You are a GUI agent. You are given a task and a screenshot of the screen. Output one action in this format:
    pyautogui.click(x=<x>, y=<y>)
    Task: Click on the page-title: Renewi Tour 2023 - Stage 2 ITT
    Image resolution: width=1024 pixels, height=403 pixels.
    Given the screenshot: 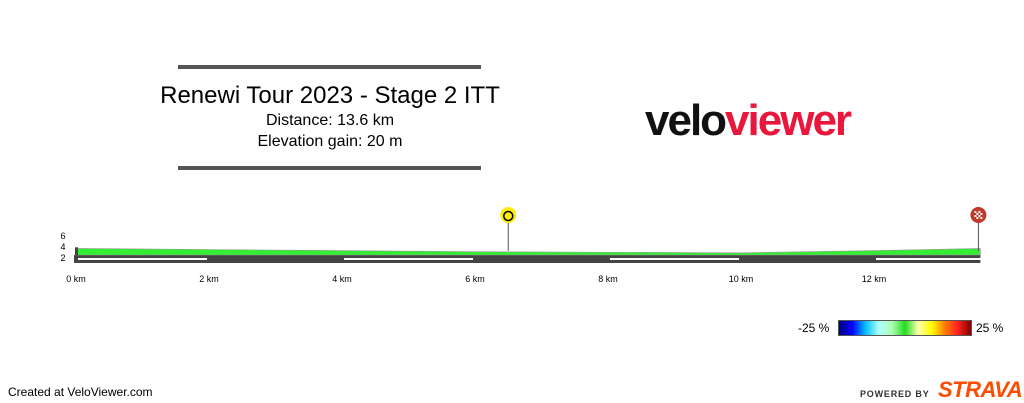 What is the action you would take?
    pyautogui.click(x=330, y=95)
    